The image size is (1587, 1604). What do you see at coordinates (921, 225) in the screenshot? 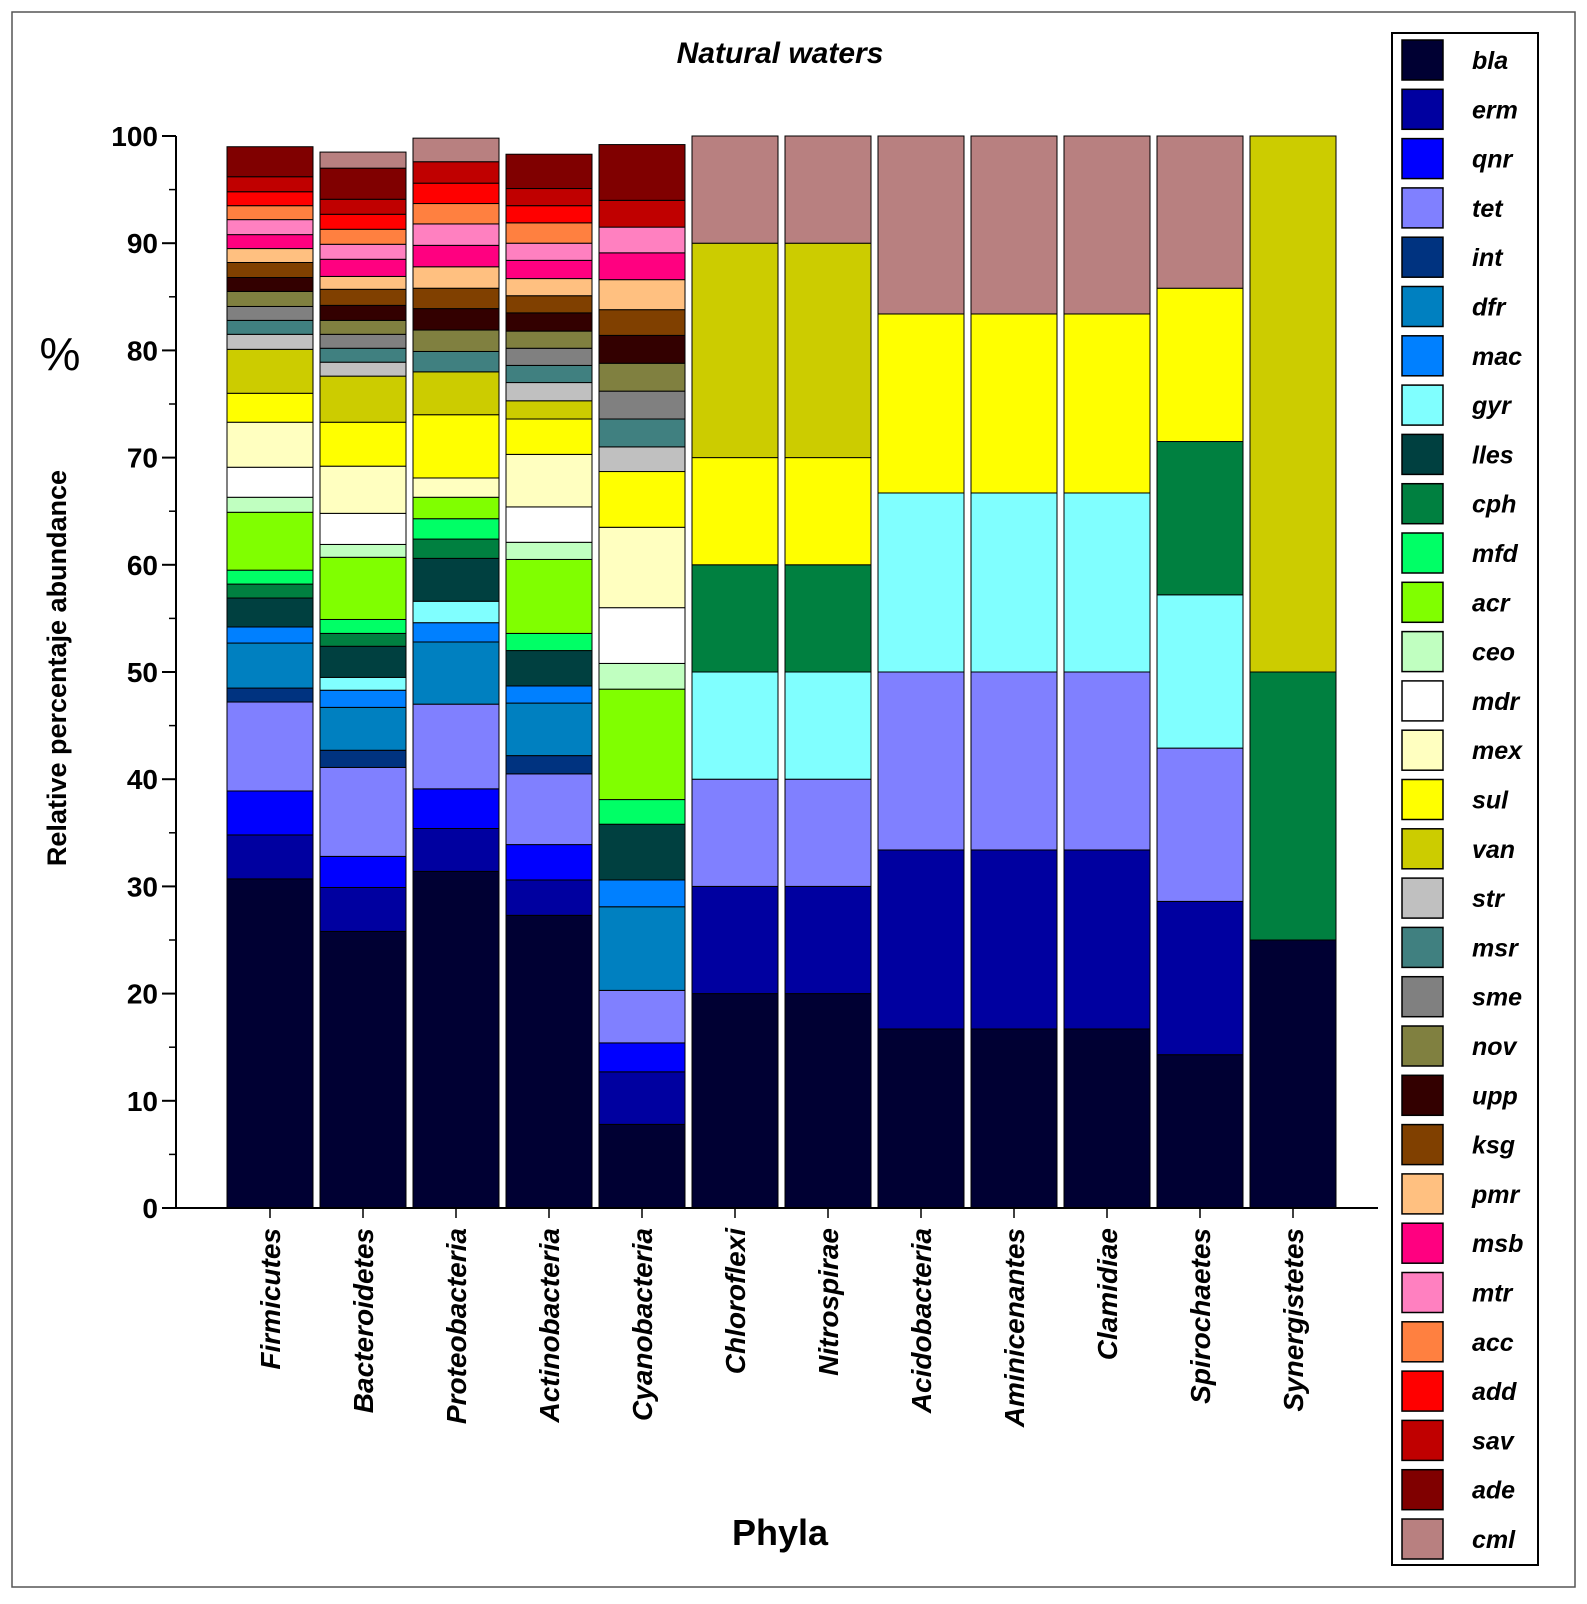
I see `bar-segment-acidobacteria-cml` at bounding box center [921, 225].